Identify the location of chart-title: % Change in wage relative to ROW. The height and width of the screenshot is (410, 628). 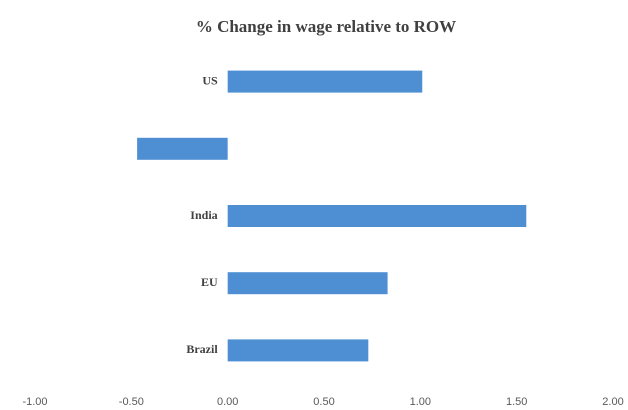
(326, 26).